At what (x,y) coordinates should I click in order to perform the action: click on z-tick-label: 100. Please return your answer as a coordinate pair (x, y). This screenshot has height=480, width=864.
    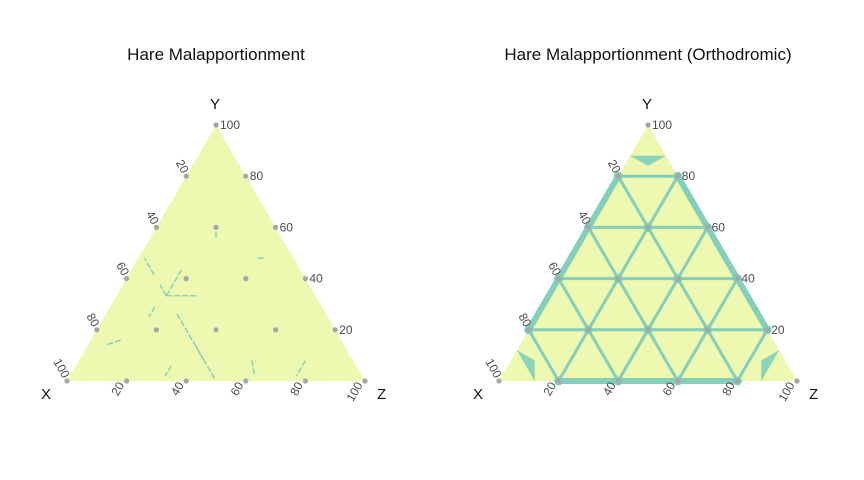
    Looking at the image, I should click on (354, 391).